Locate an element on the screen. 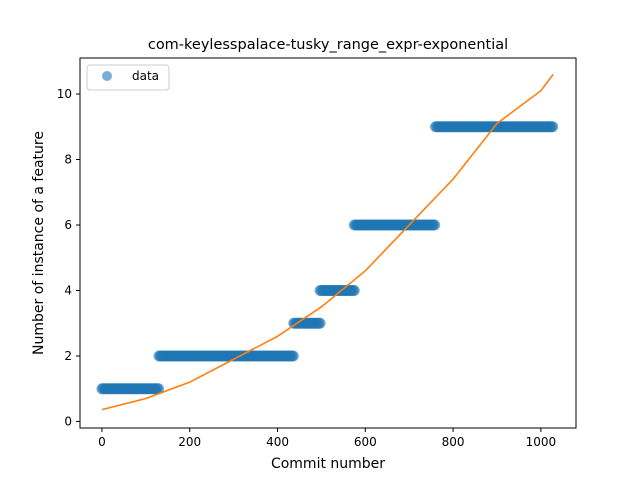  y-axis: 0 2 4 6 8 10 is located at coordinates (68, 257).